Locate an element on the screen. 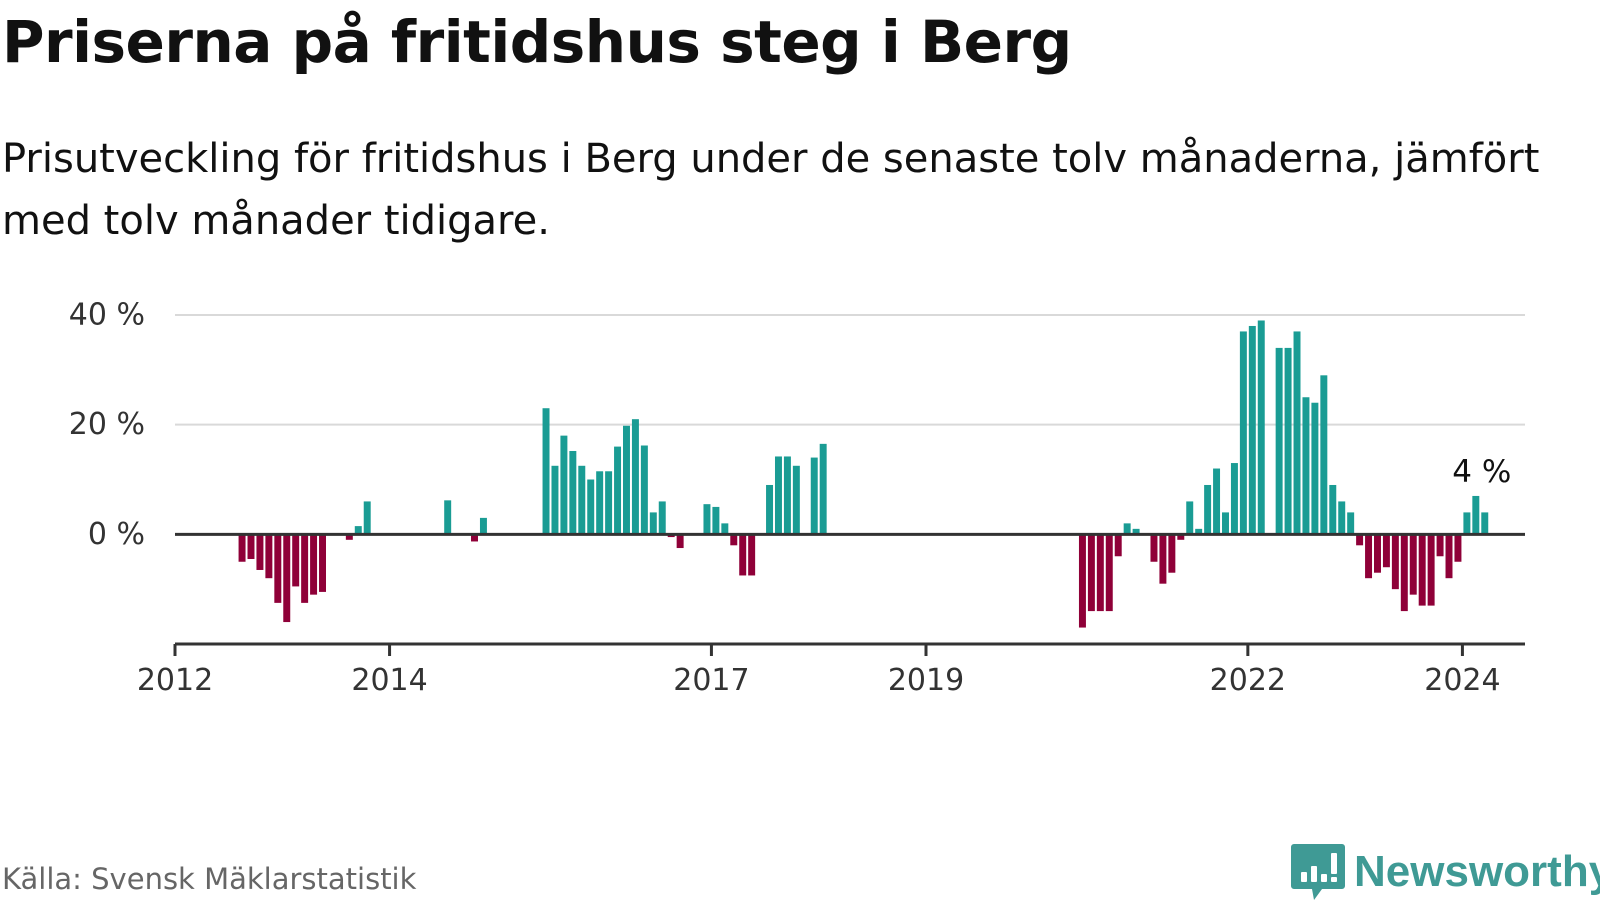  x-tick-label: 2014 is located at coordinates (389, 680).